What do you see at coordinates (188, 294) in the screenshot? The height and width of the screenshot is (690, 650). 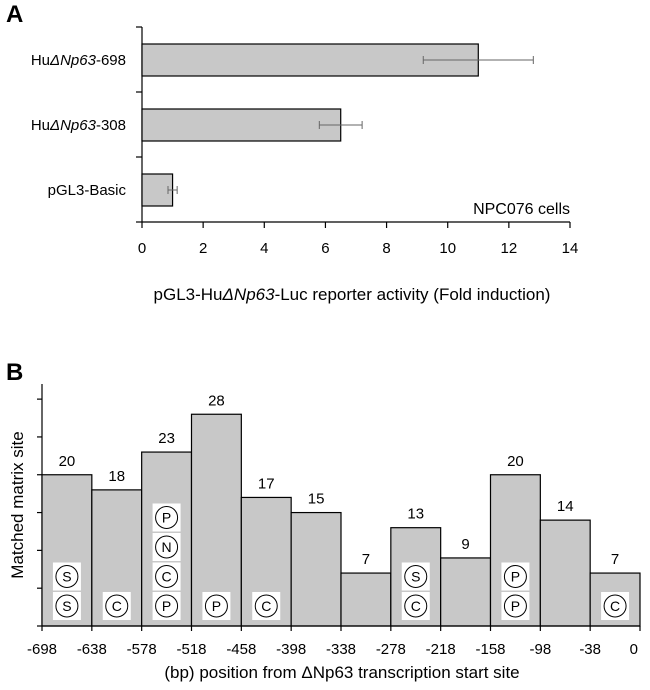 I see `x-axis-title-a-prefix: pGL3-Hu` at bounding box center [188, 294].